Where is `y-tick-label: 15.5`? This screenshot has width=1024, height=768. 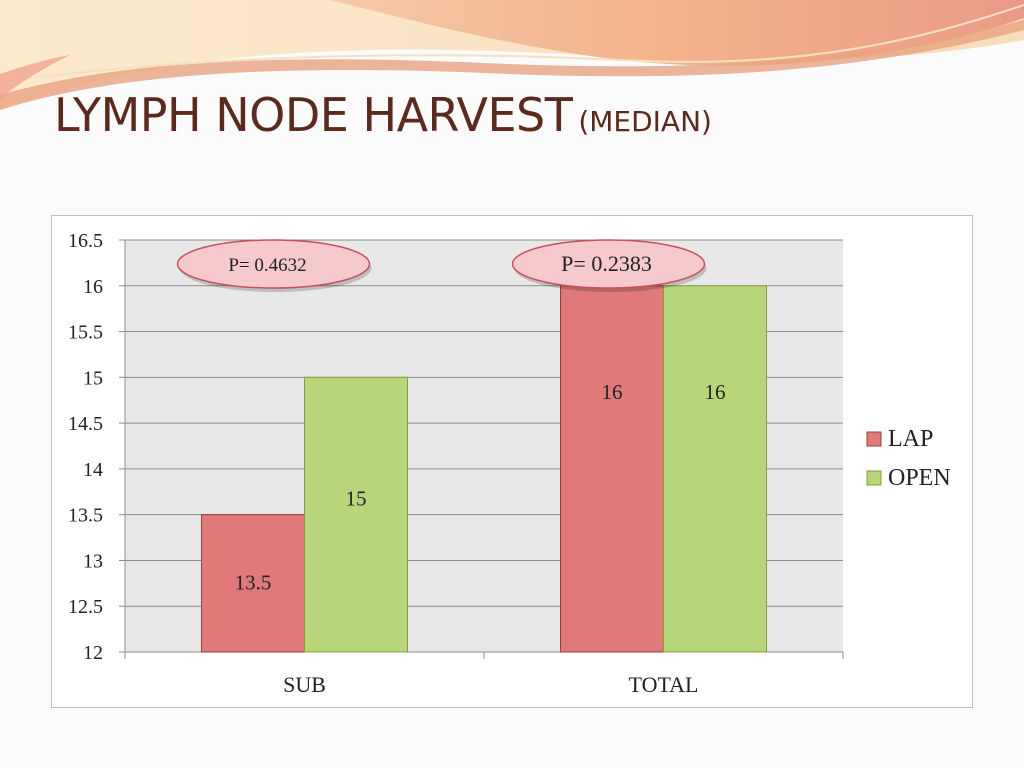
y-tick-label: 15.5 is located at coordinates (85, 333).